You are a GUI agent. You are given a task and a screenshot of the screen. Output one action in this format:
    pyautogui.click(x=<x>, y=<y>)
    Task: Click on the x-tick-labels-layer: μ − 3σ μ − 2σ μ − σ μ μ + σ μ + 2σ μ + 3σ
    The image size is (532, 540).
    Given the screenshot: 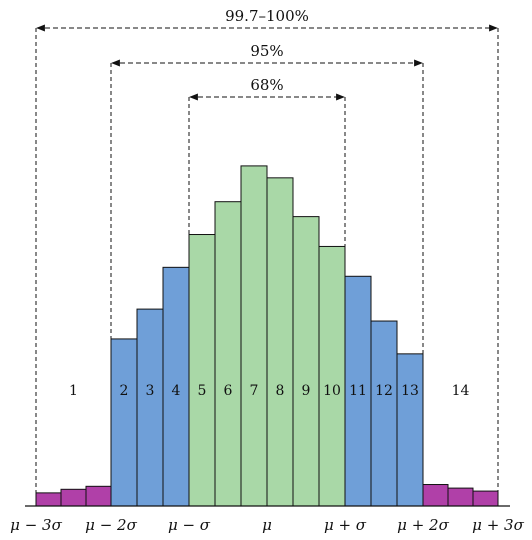 What is the action you would take?
    pyautogui.click(x=267, y=525)
    